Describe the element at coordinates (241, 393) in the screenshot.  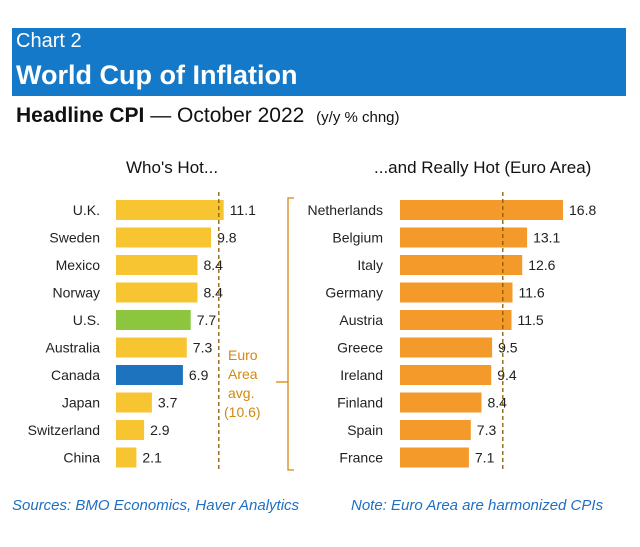
I see `euro-avg-annotation-line3: avg.` at that location.